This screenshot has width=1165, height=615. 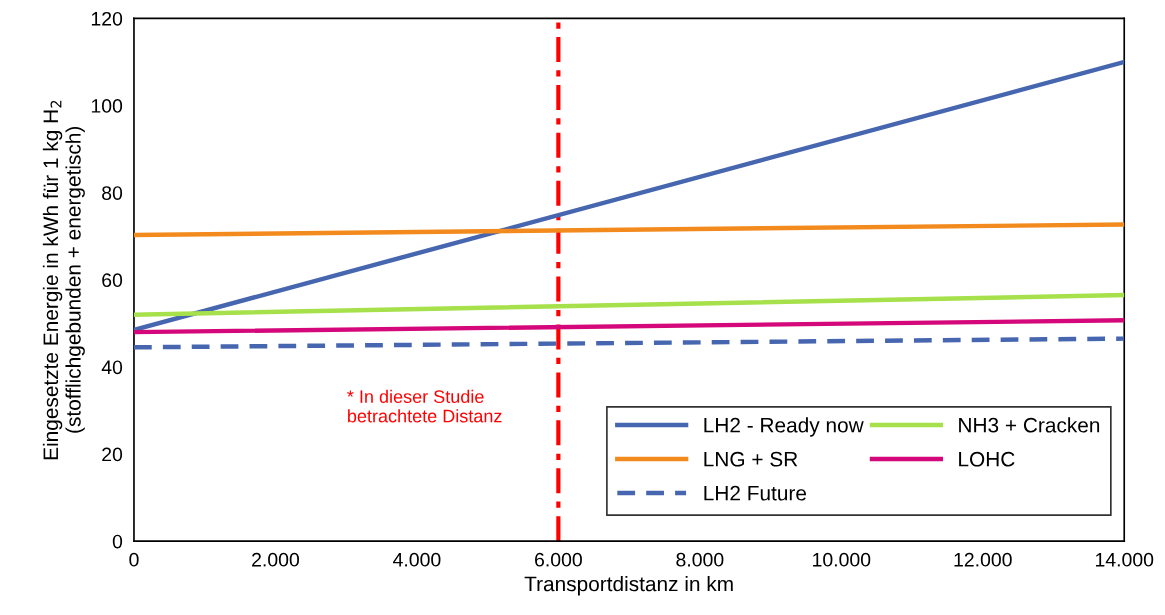 I want to click on x-tick-label: 14.000, so click(x=1124, y=559).